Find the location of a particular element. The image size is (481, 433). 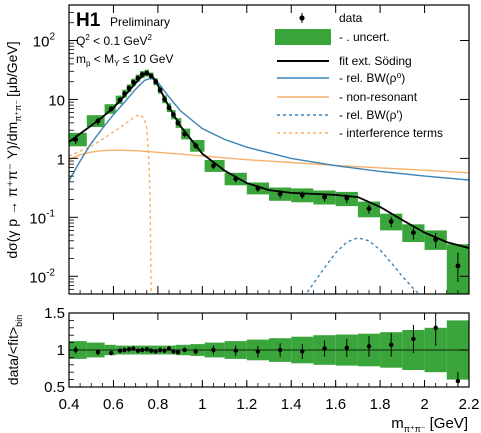

q2-cut: Q2 < 0.1 GeV2 is located at coordinates (114, 40).